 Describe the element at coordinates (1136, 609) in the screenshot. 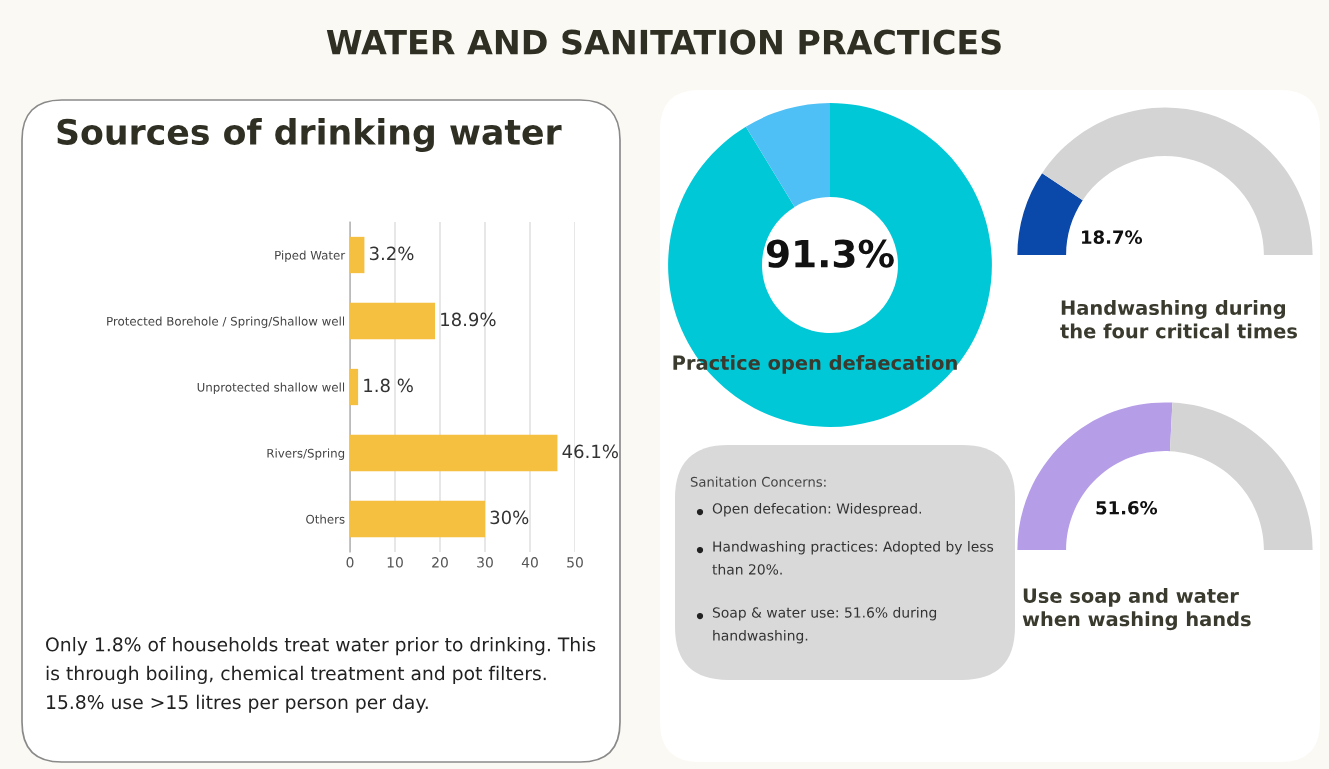

I see `text: Use soap and water when washing hands` at that location.